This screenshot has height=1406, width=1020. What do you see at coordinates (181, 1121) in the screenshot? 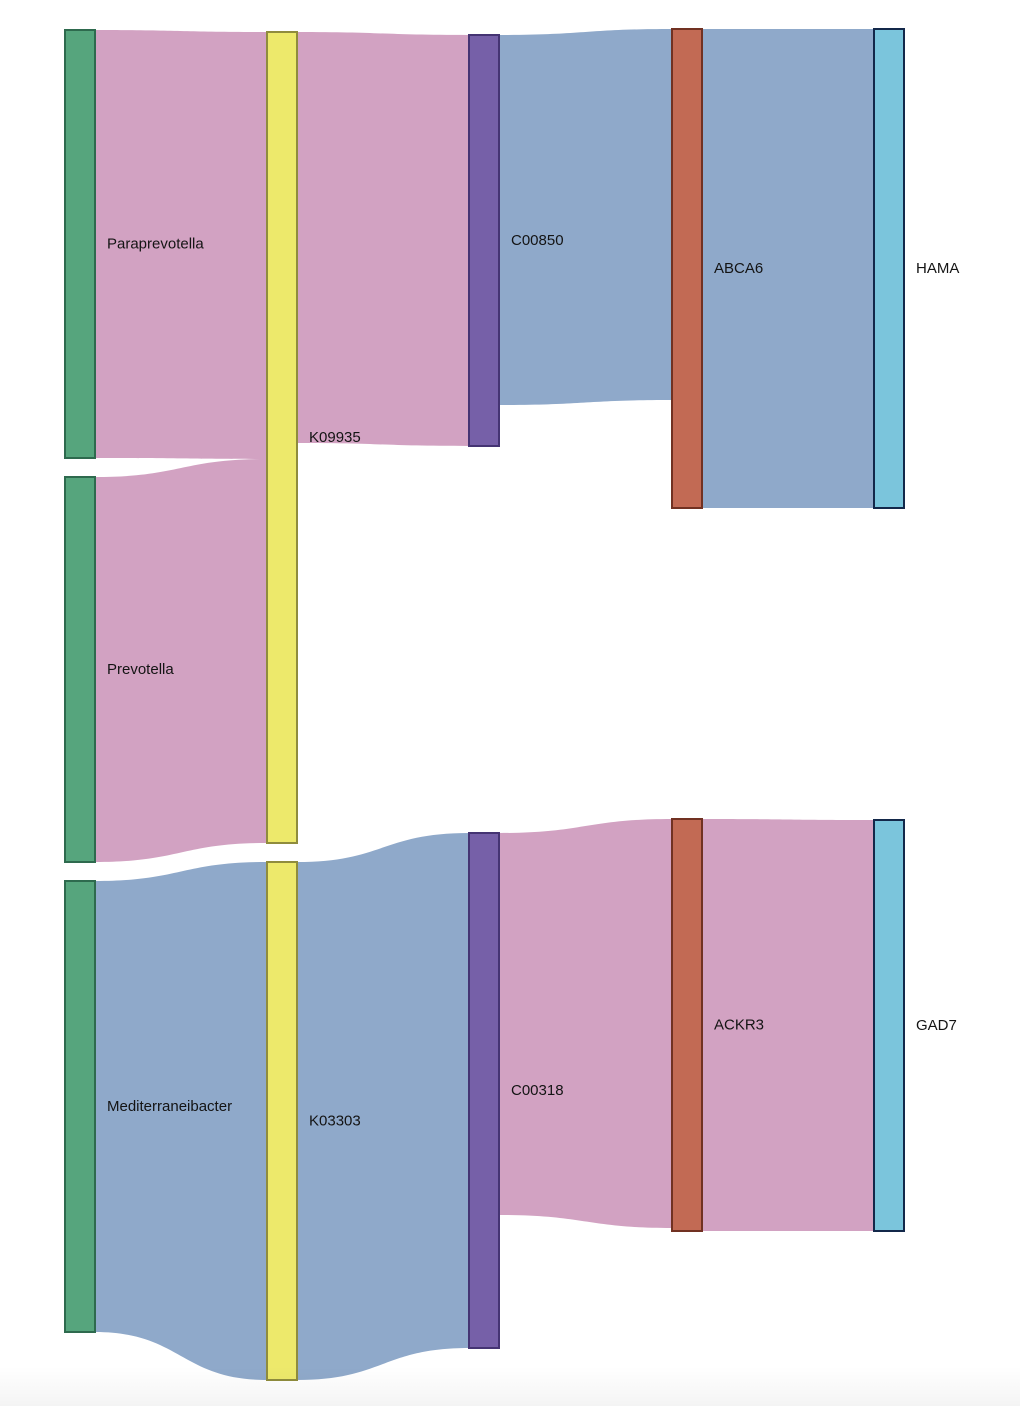
I see `flow-mediterraneibacter-k03303` at bounding box center [181, 1121].